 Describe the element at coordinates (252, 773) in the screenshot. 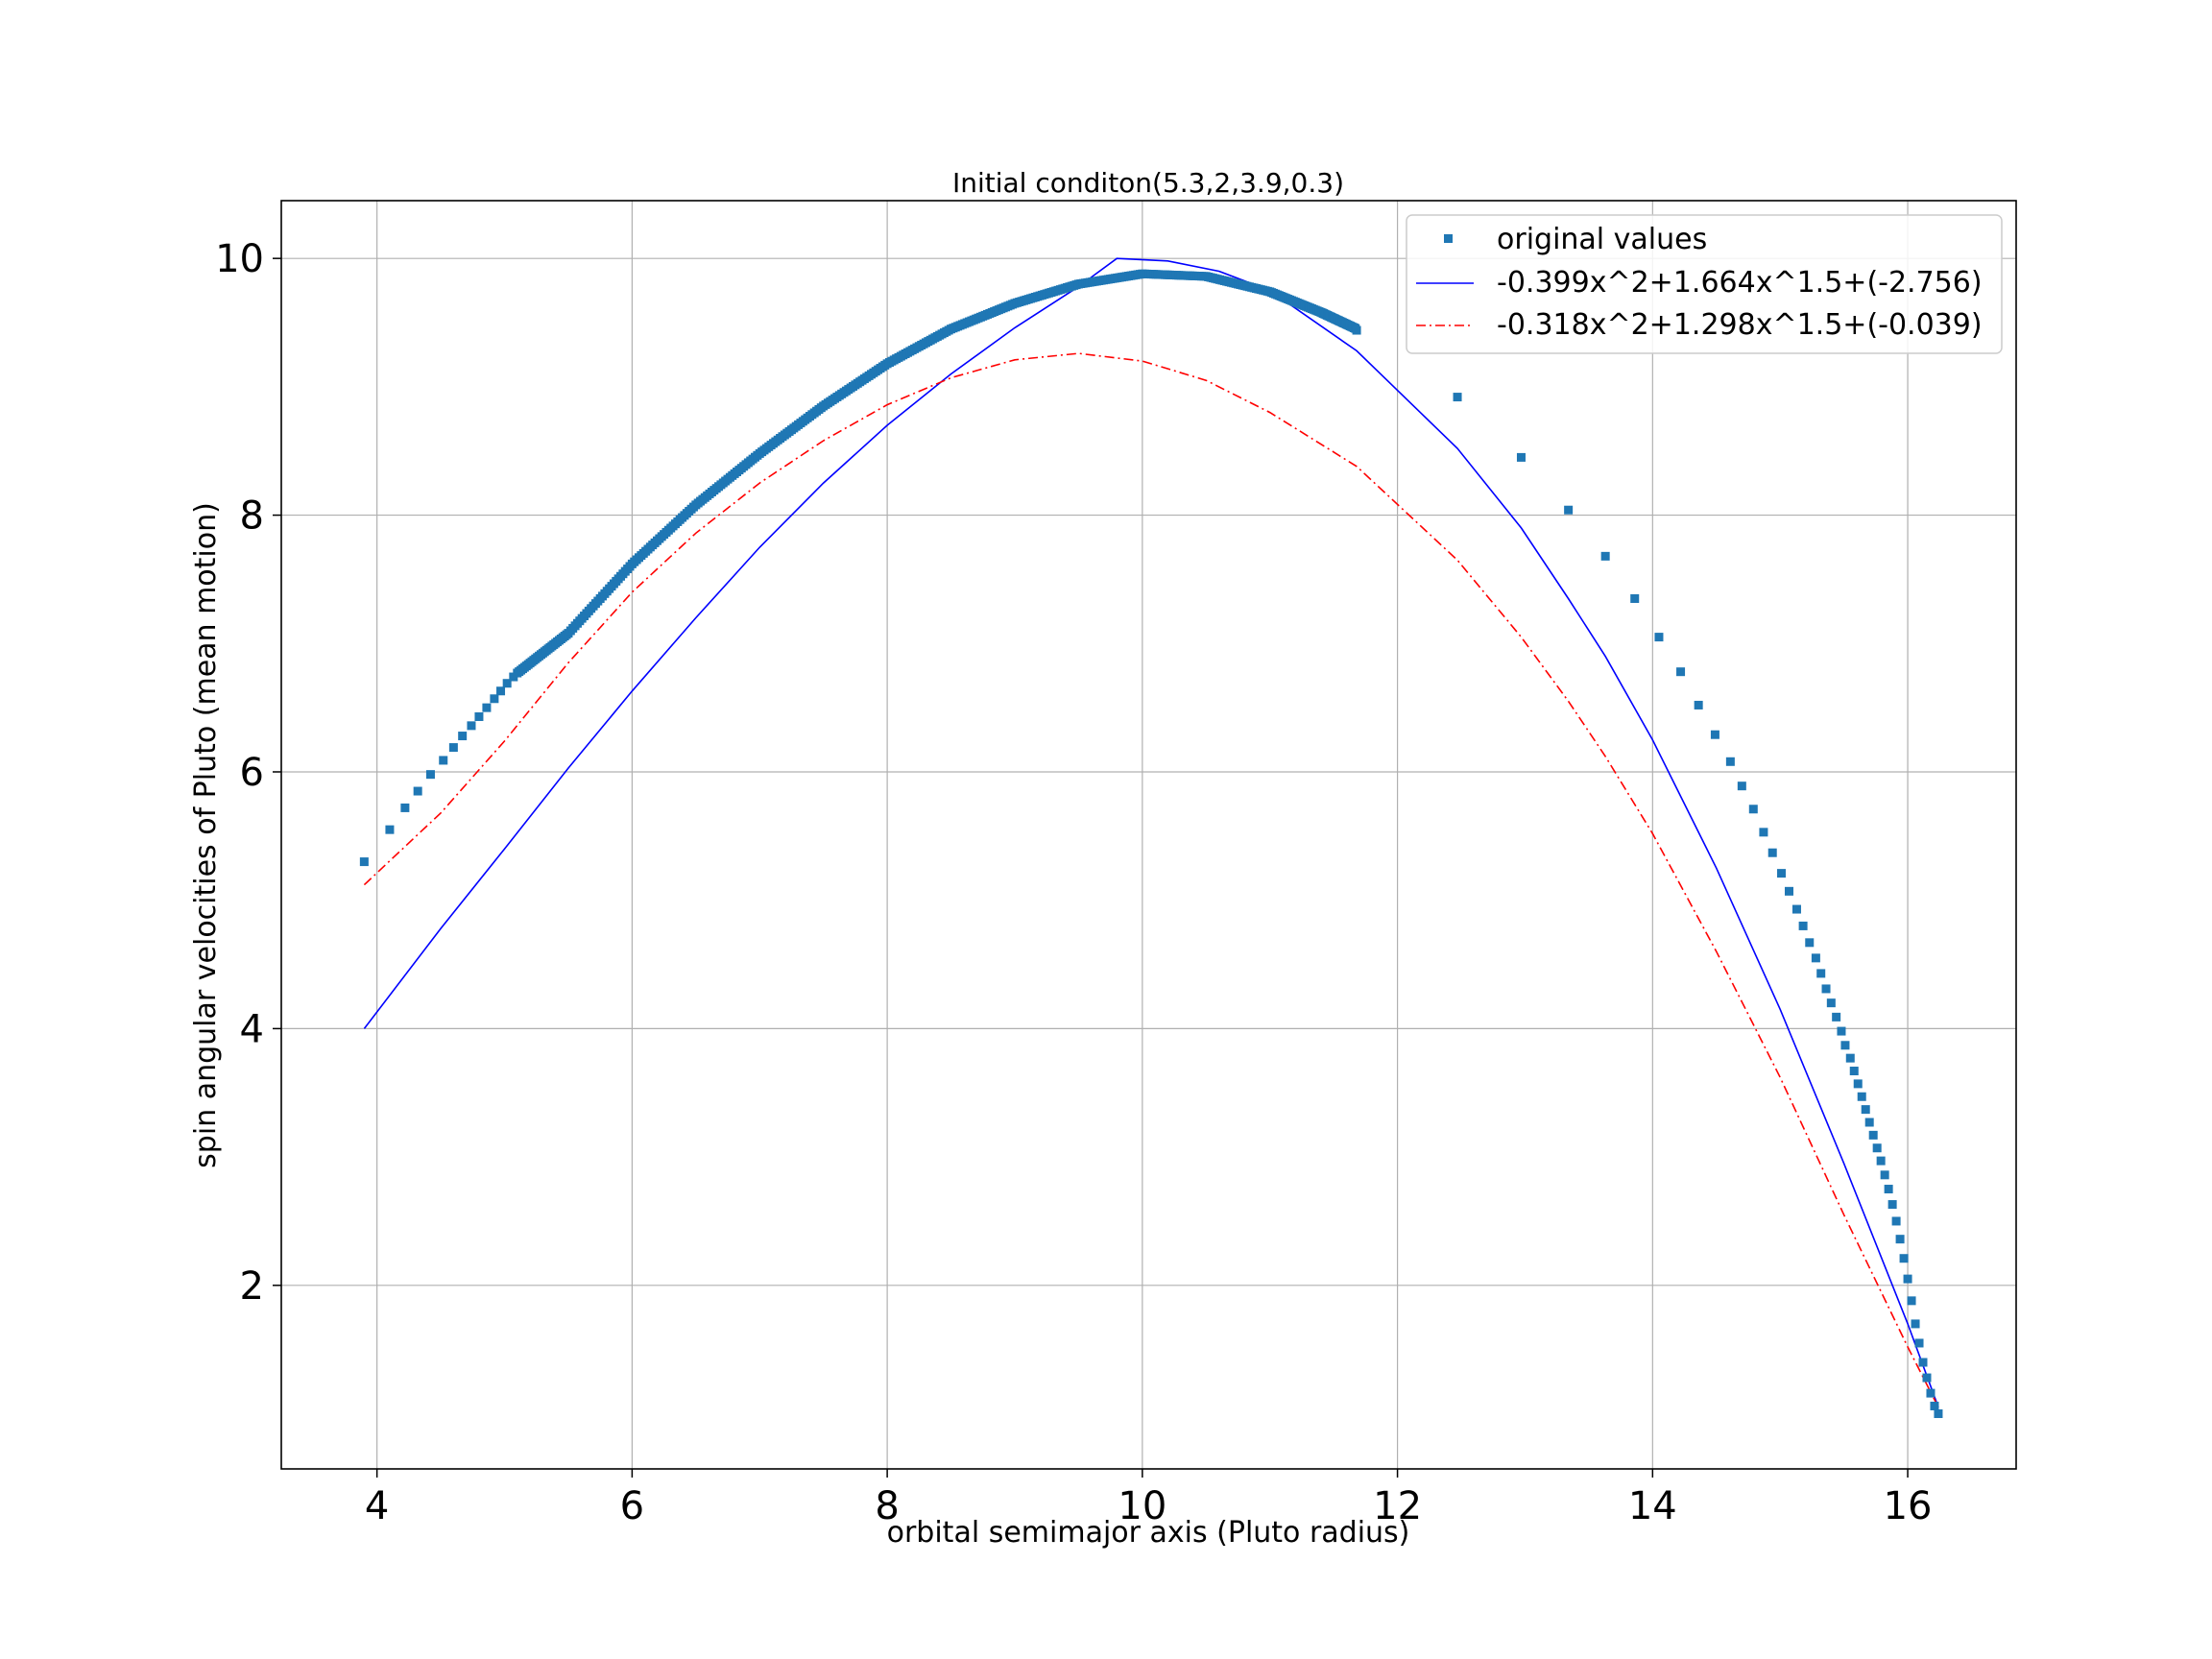

I see `y-tick-label: 6` at that location.